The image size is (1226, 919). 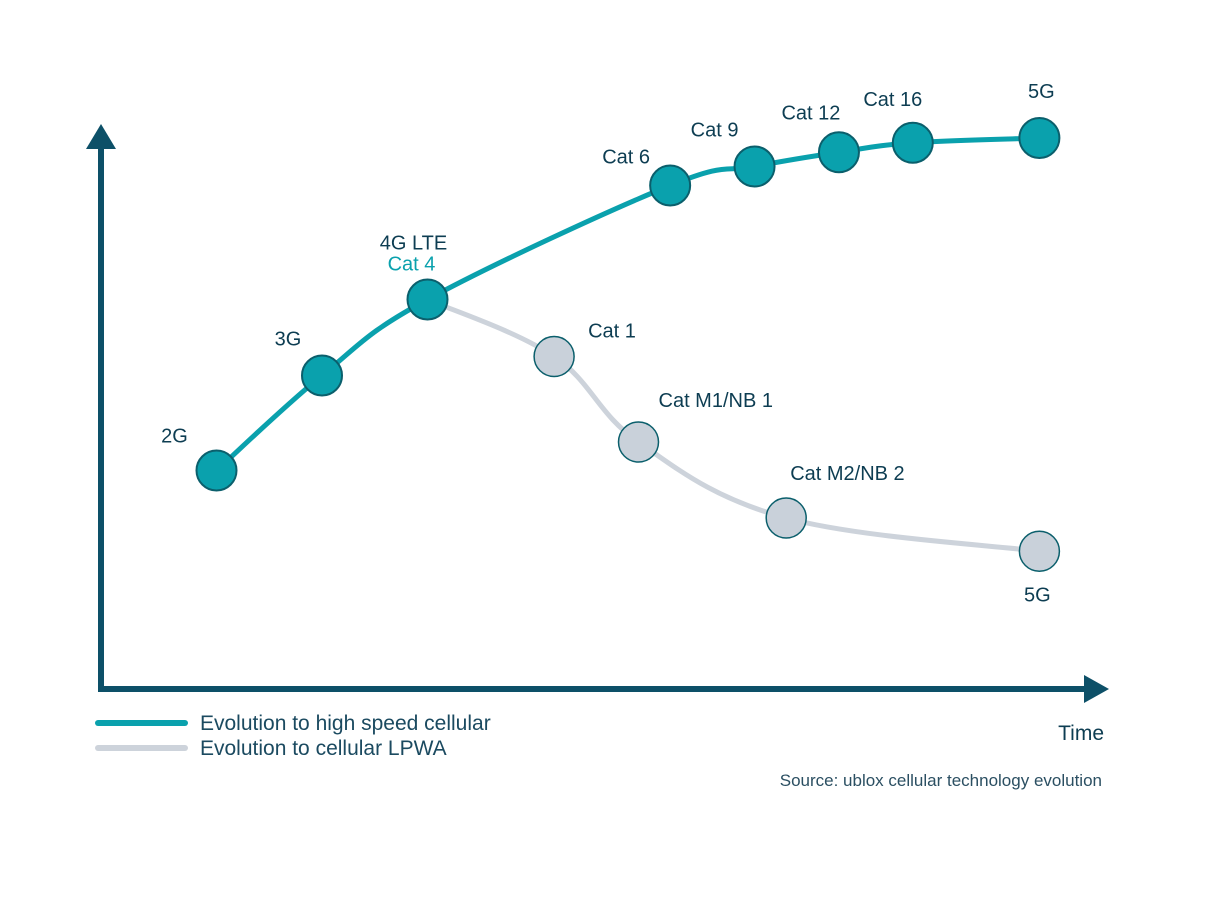 I want to click on label-high-speed-3: 4G LTE, so click(x=413, y=244).